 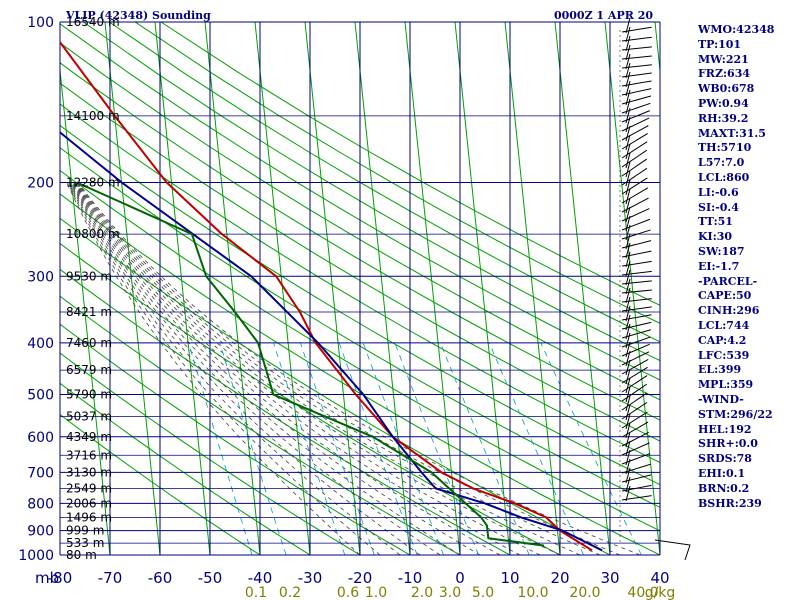 I want to click on index-item: LFC:539, so click(x=724, y=355).